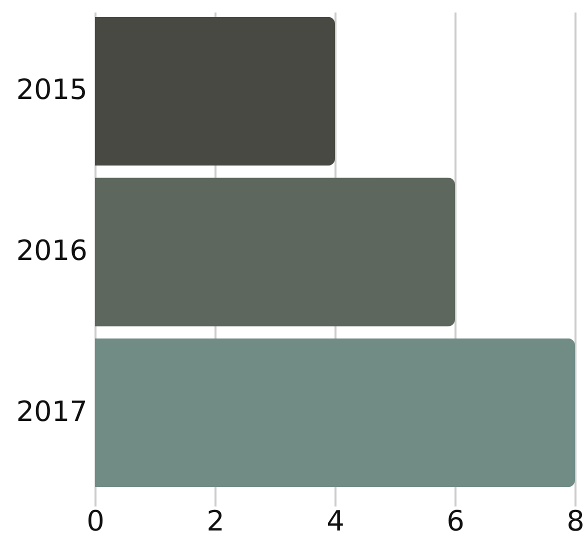 This screenshot has height=533, width=587. What do you see at coordinates (335, 518) in the screenshot?
I see `x-tick-label: 4` at bounding box center [335, 518].